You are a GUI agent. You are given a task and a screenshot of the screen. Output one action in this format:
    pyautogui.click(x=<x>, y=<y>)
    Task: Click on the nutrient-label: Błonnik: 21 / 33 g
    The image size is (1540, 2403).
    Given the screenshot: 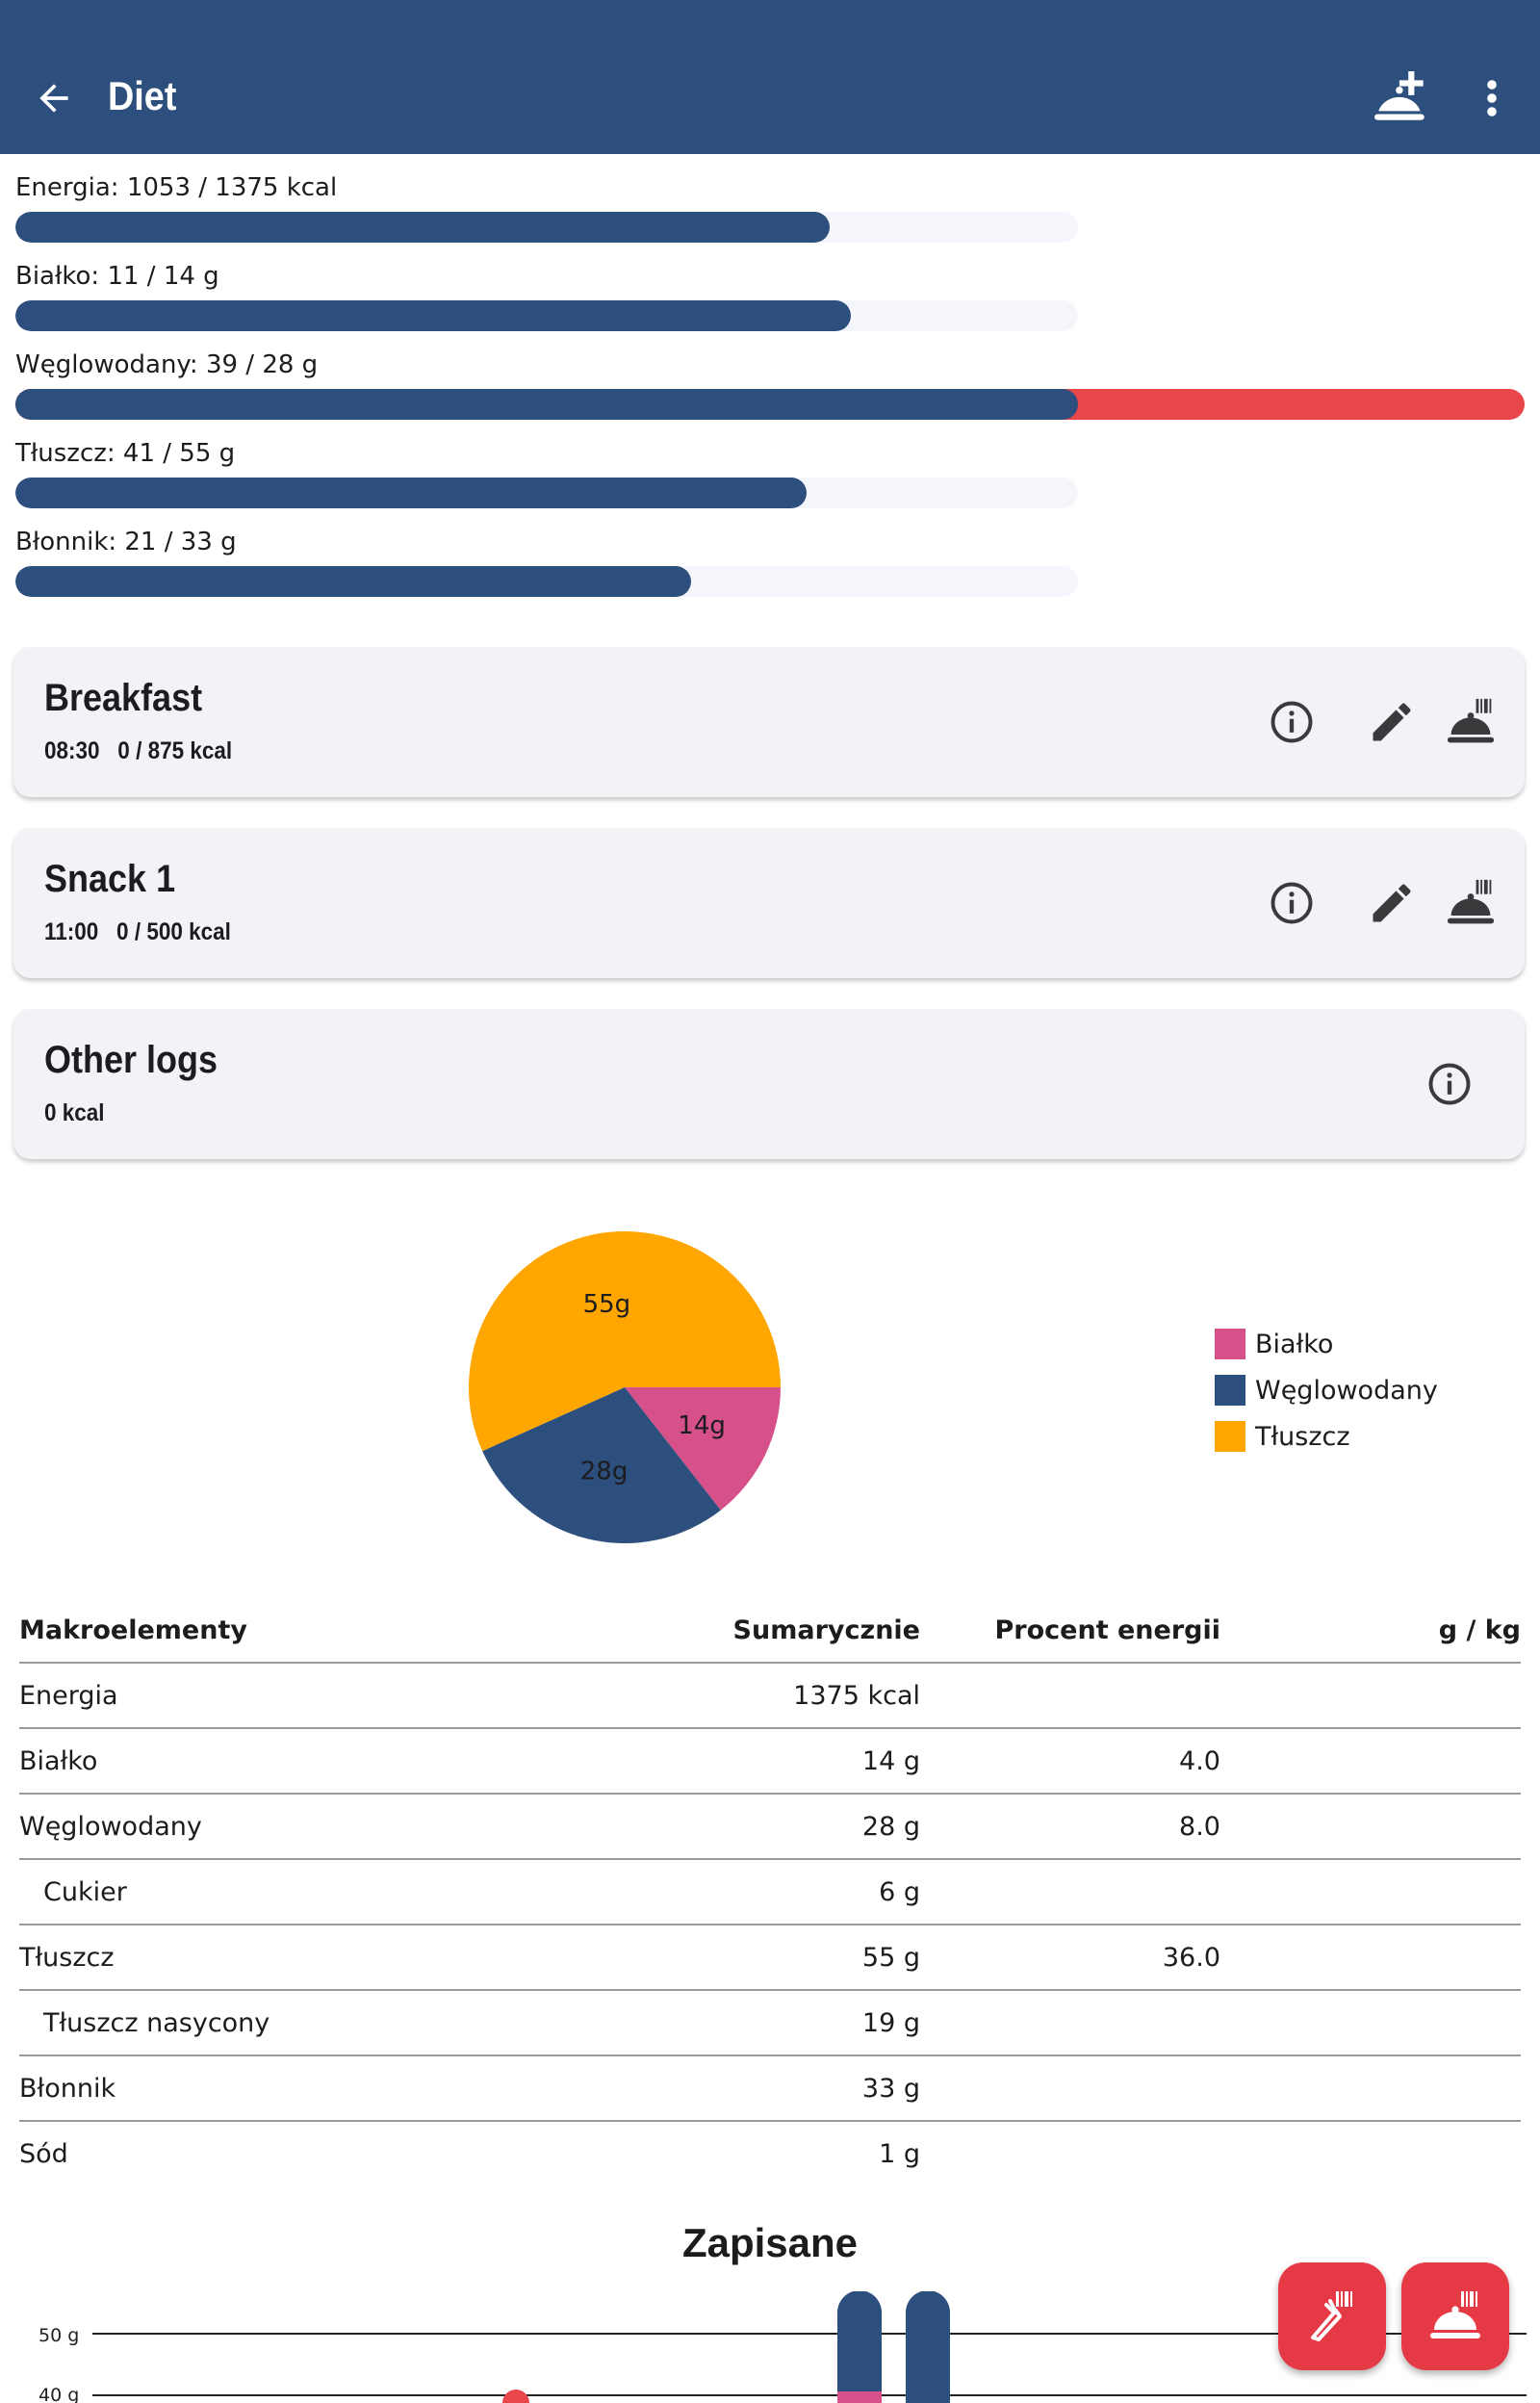 What is the action you would take?
    pyautogui.click(x=126, y=542)
    